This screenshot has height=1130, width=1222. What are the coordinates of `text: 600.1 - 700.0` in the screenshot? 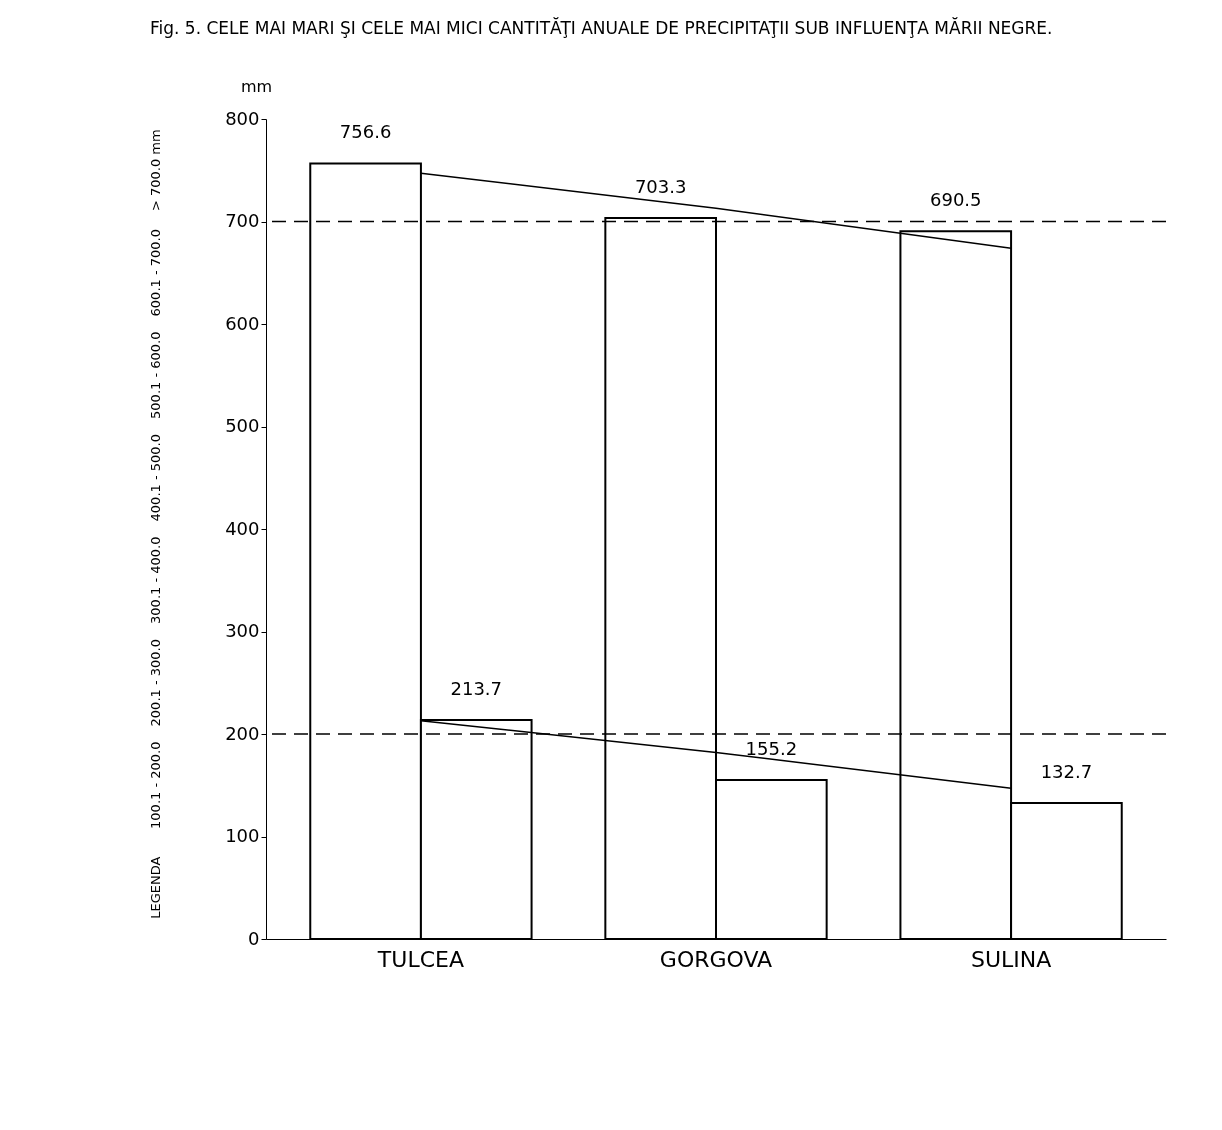 It's located at (155, 273).